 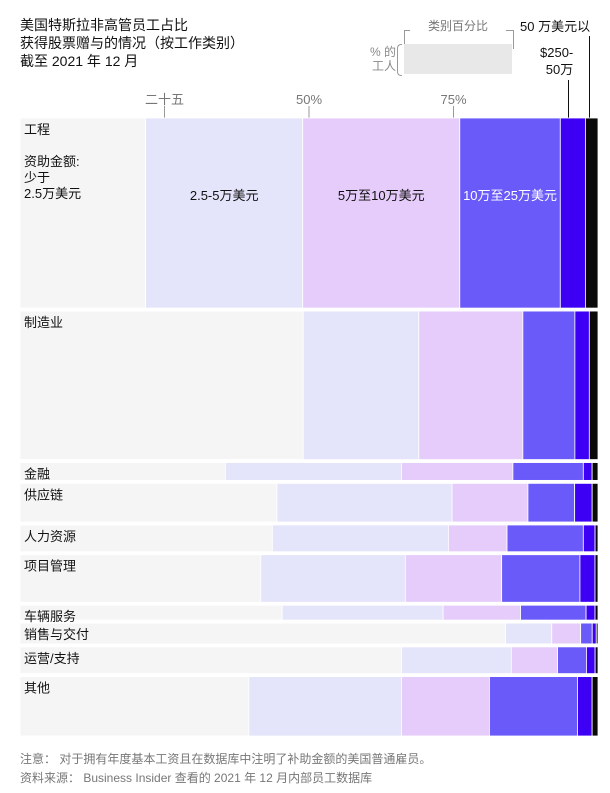 I want to click on category-label-5: 项目管理, so click(x=50, y=566).